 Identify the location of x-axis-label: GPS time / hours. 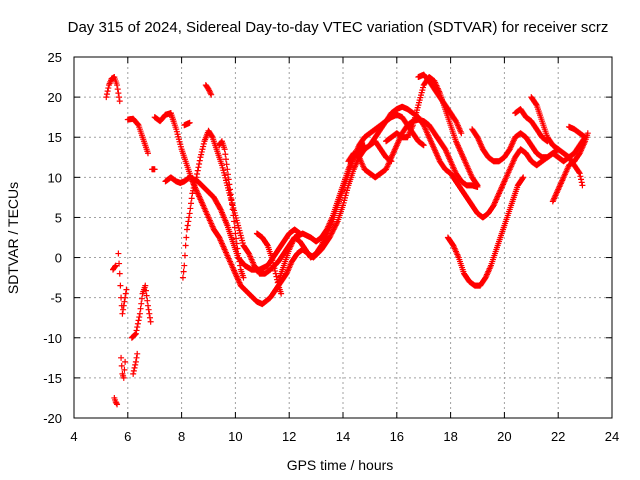
(340, 465).